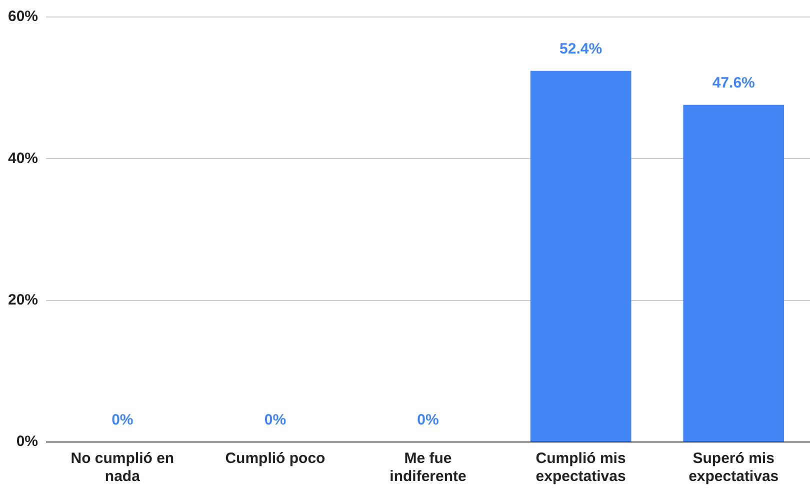  What do you see at coordinates (428, 468) in the screenshot?
I see `x-tick-label: Me fue indiferente` at bounding box center [428, 468].